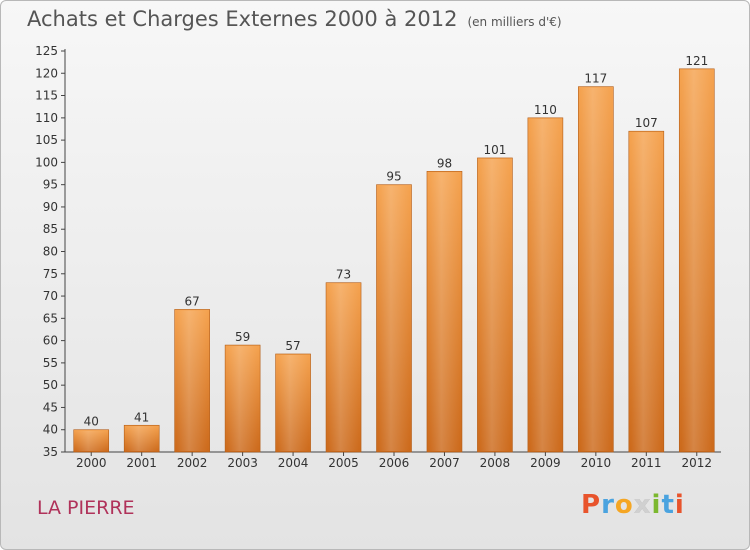 The width and height of the screenshot is (750, 550). I want to click on bar-shine-2009, so click(545, 284).